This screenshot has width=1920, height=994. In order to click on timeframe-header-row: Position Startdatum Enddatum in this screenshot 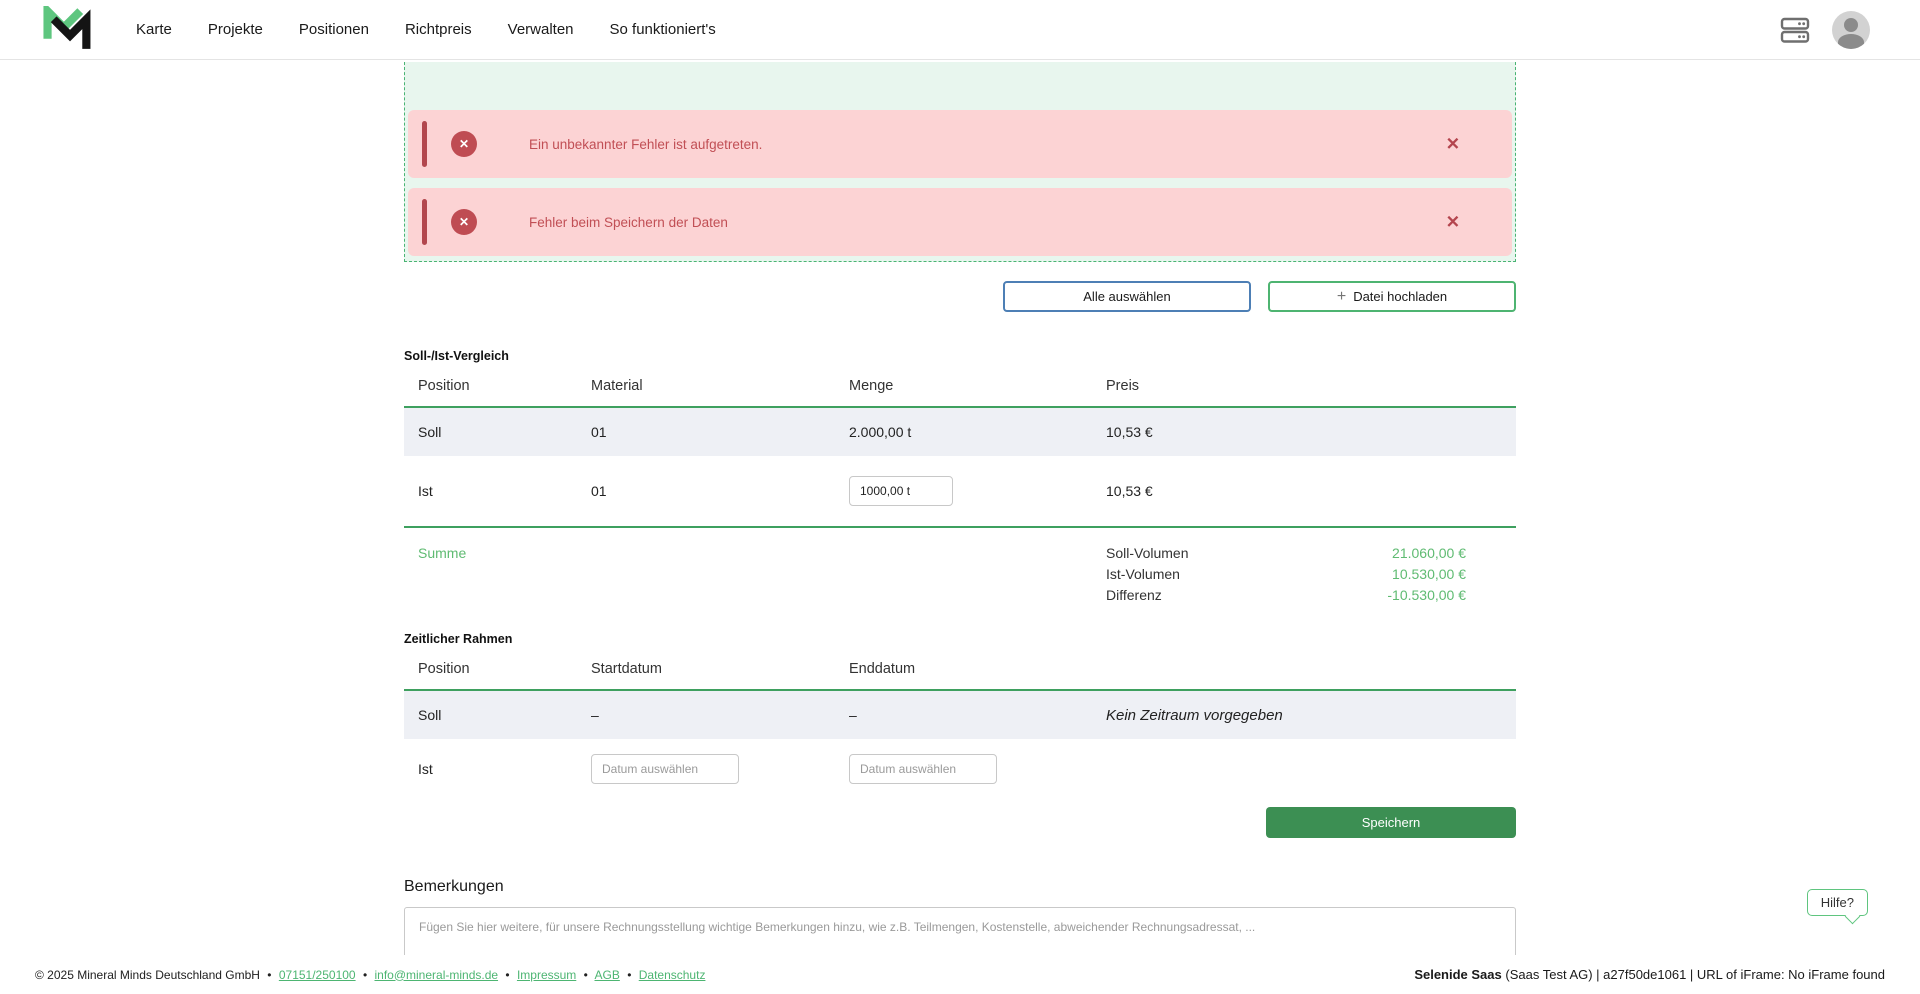, I will do `click(960, 668)`.